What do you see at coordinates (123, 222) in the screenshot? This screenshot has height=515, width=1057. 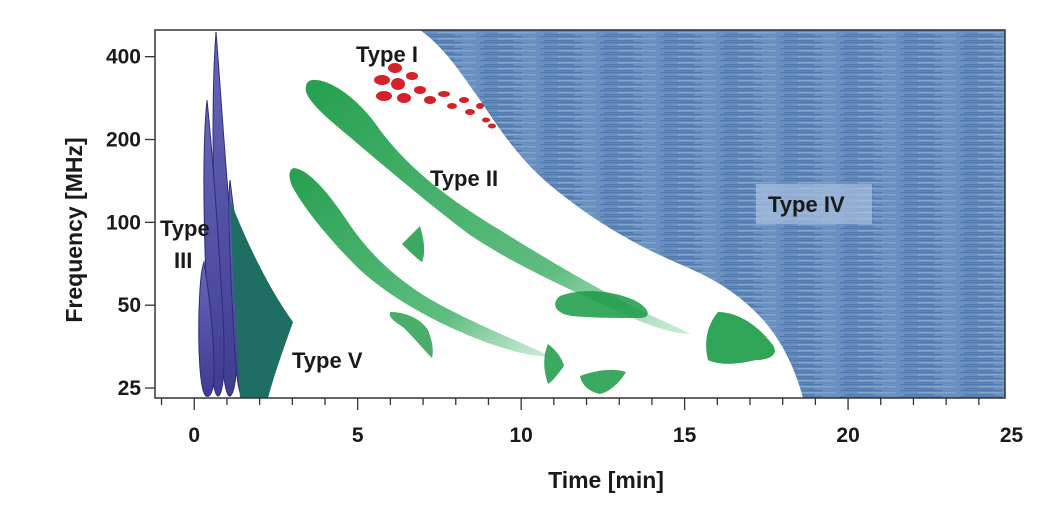 I see `y-tick-label: 100` at bounding box center [123, 222].